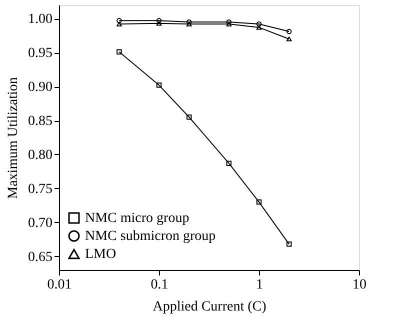 This screenshot has width=418, height=331. What do you see at coordinates (40, 54) in the screenshot?
I see `y-tick-label: 0.95` at bounding box center [40, 54].